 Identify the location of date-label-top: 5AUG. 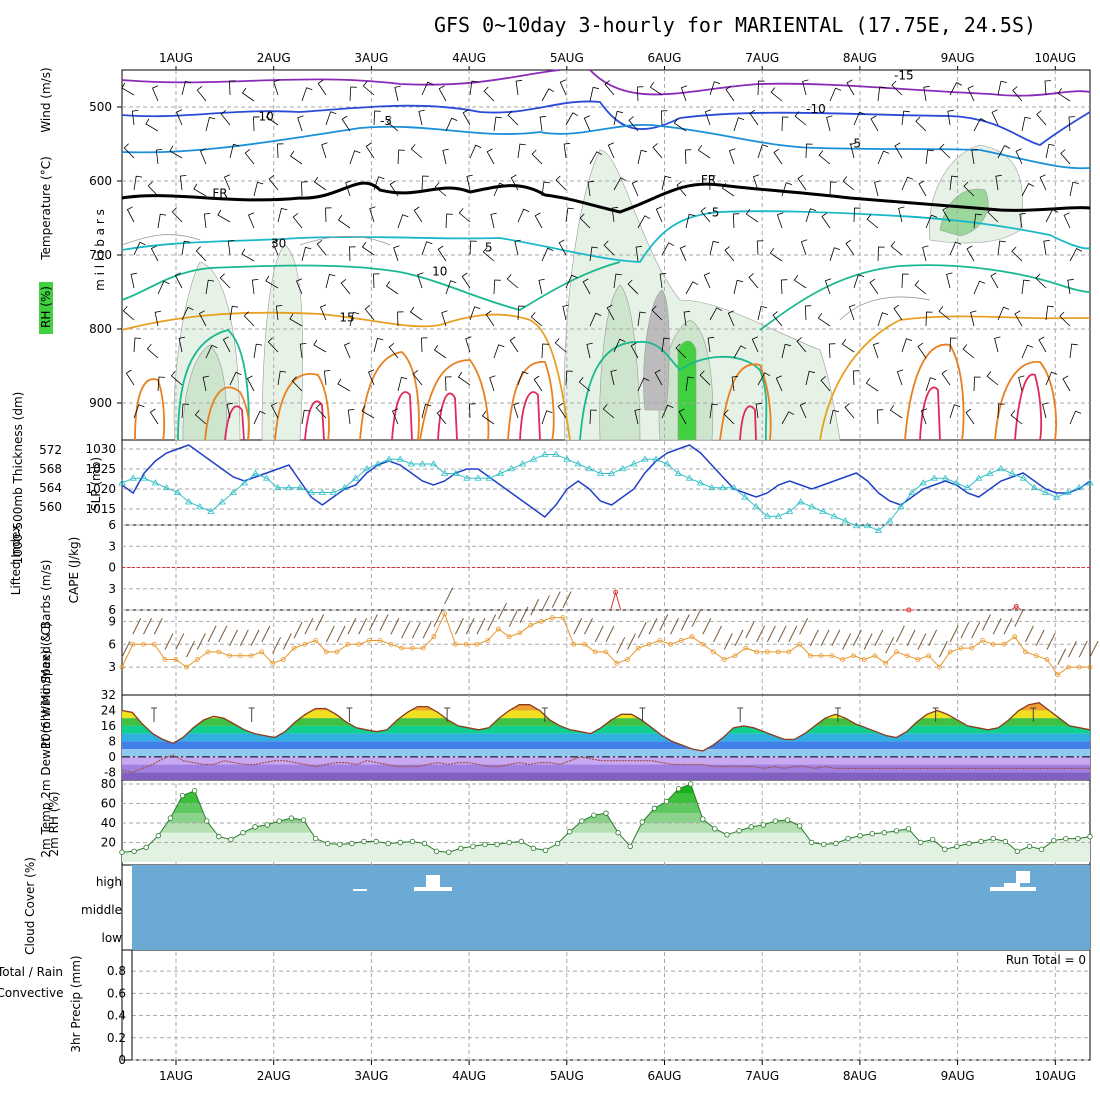
(567, 58).